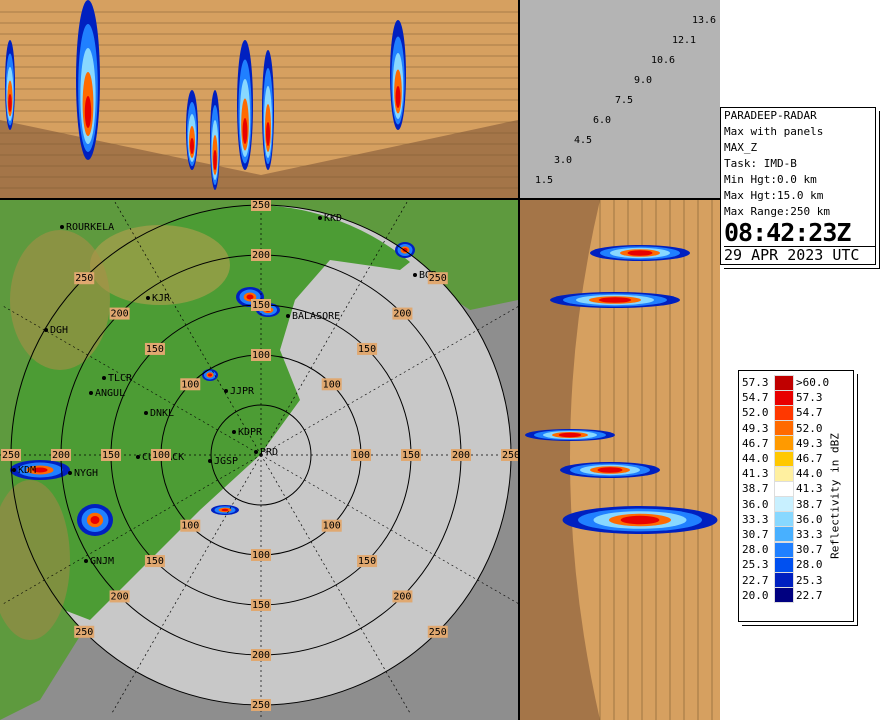 This screenshot has height=720, width=880. I want to click on legend-row: 33.3 36.0, so click(785, 519).